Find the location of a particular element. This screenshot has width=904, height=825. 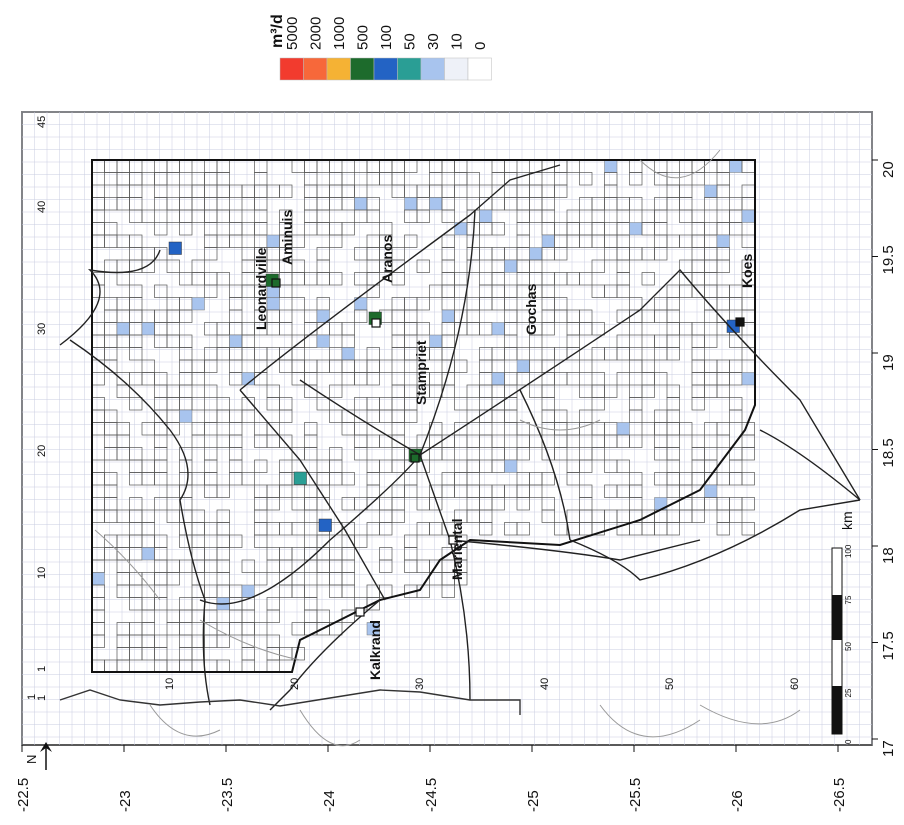

longitude-tick-label: 19.5 is located at coordinates (888, 259).